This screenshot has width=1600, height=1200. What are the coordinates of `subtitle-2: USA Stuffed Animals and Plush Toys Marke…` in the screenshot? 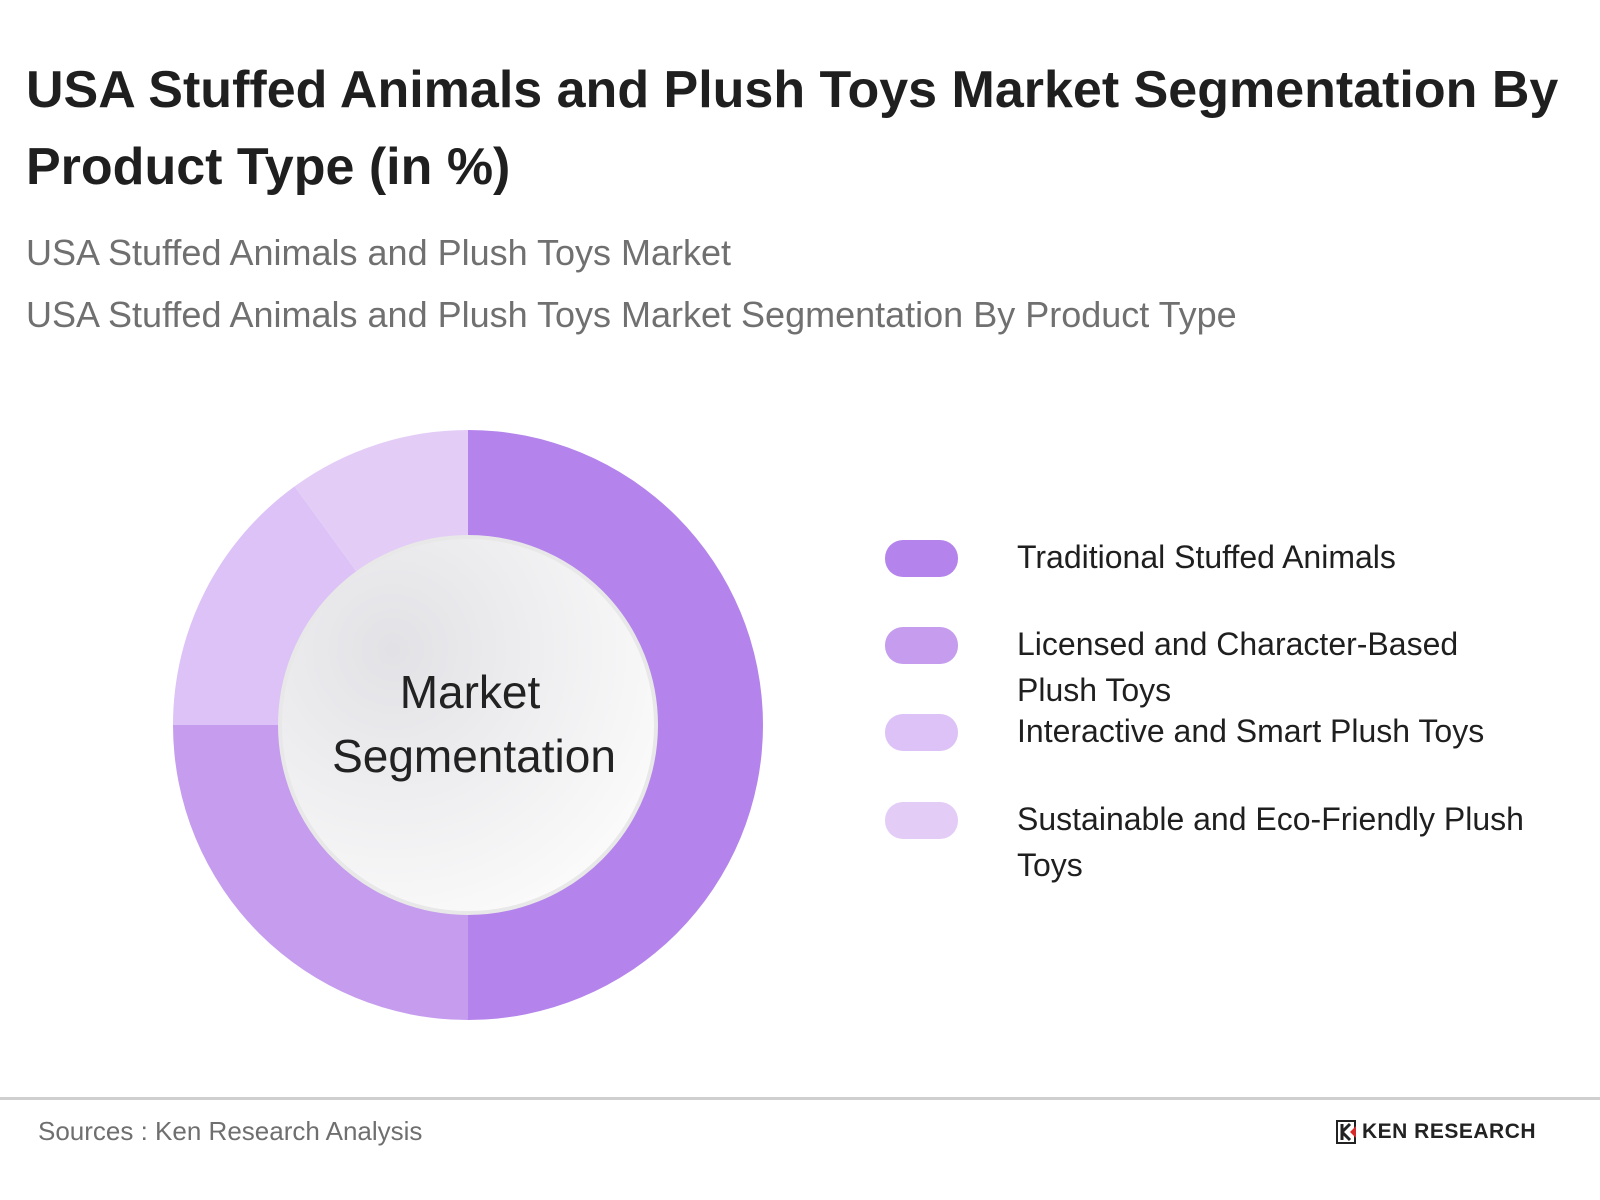 It's located at (631, 314).